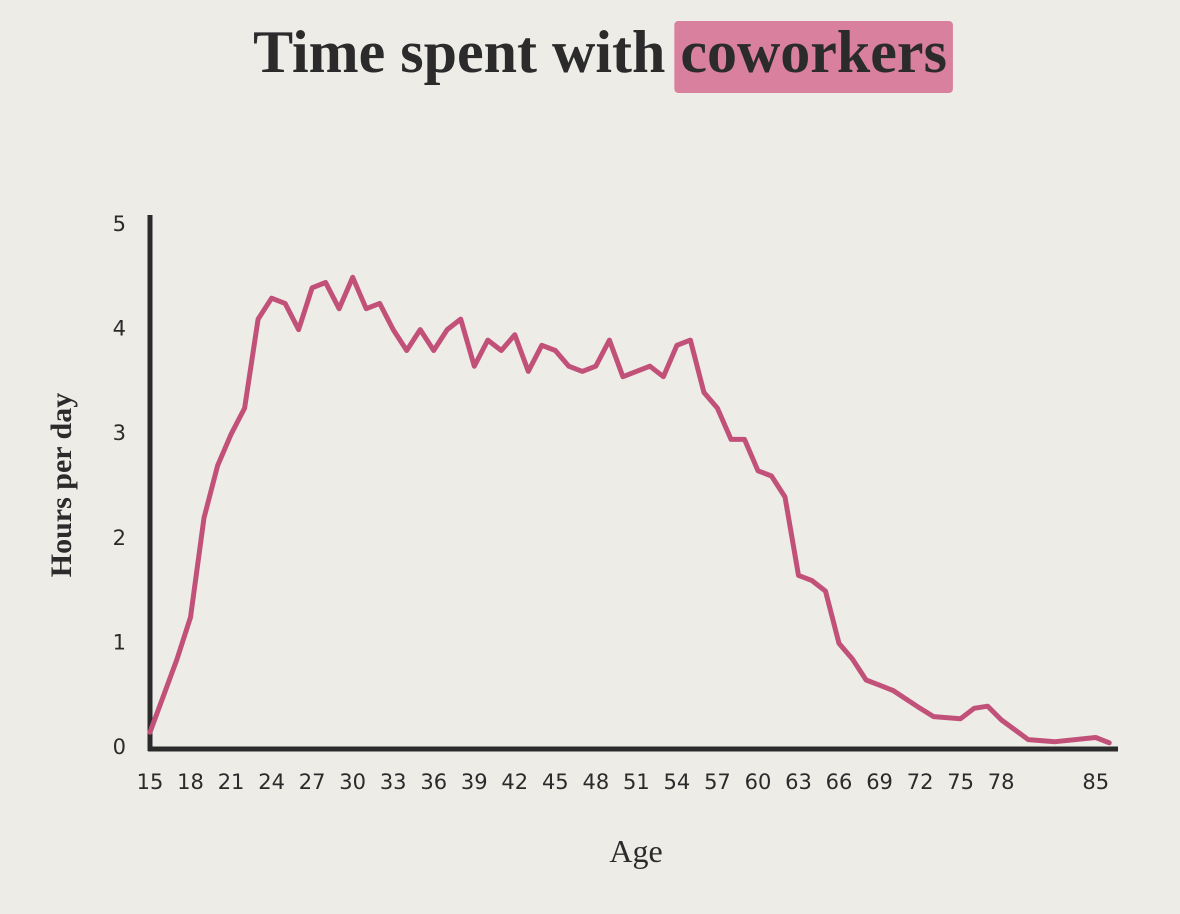 This screenshot has width=1180, height=914. What do you see at coordinates (595, 782) in the screenshot?
I see `x-tick-label: 48` at bounding box center [595, 782].